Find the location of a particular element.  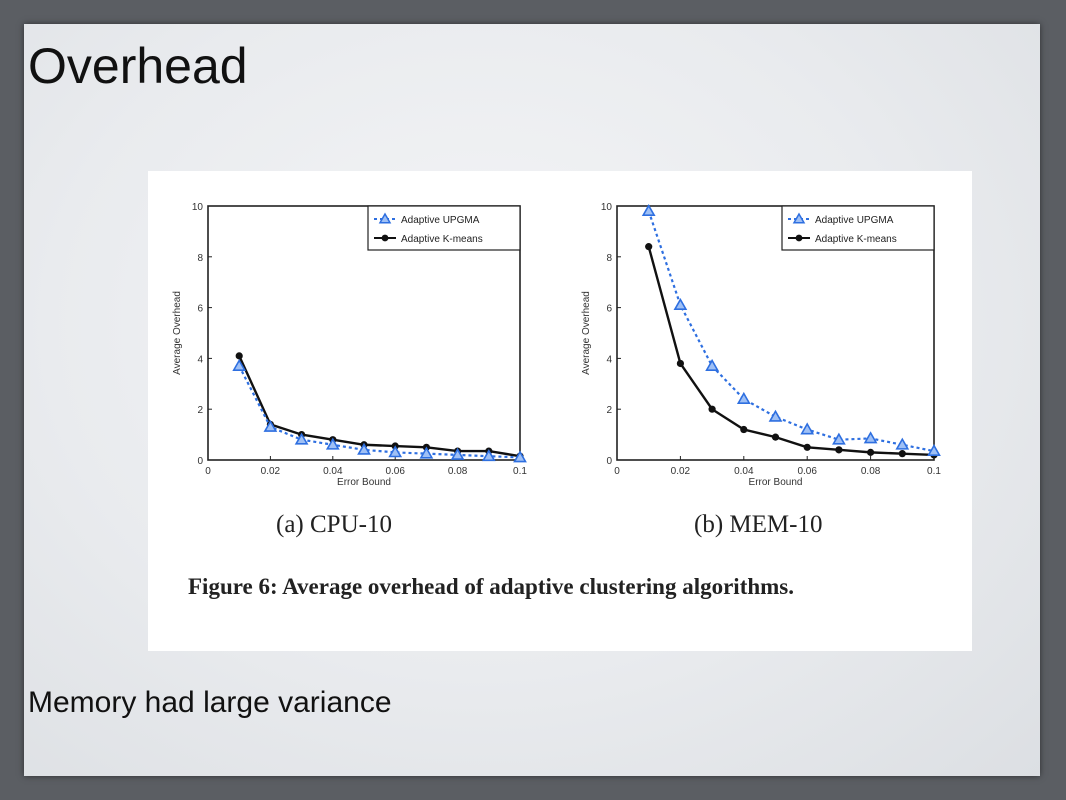

plot-b-xtick-label: 0.08 is located at coordinates (871, 471).